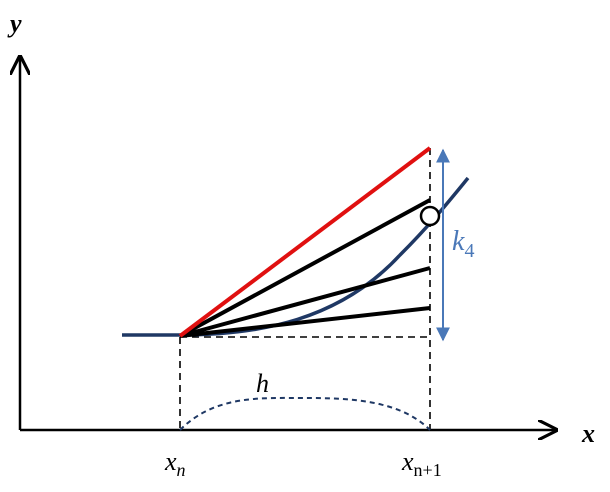  What do you see at coordinates (181, 470) in the screenshot?
I see `xn-sub: n` at bounding box center [181, 470].